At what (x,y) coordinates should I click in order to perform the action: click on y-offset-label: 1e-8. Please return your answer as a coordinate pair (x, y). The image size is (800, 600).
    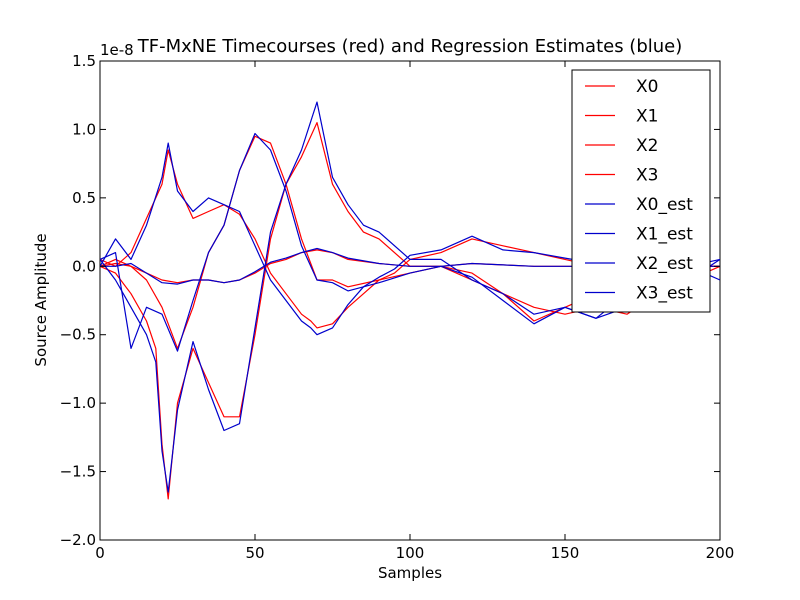
    Looking at the image, I should click on (117, 50).